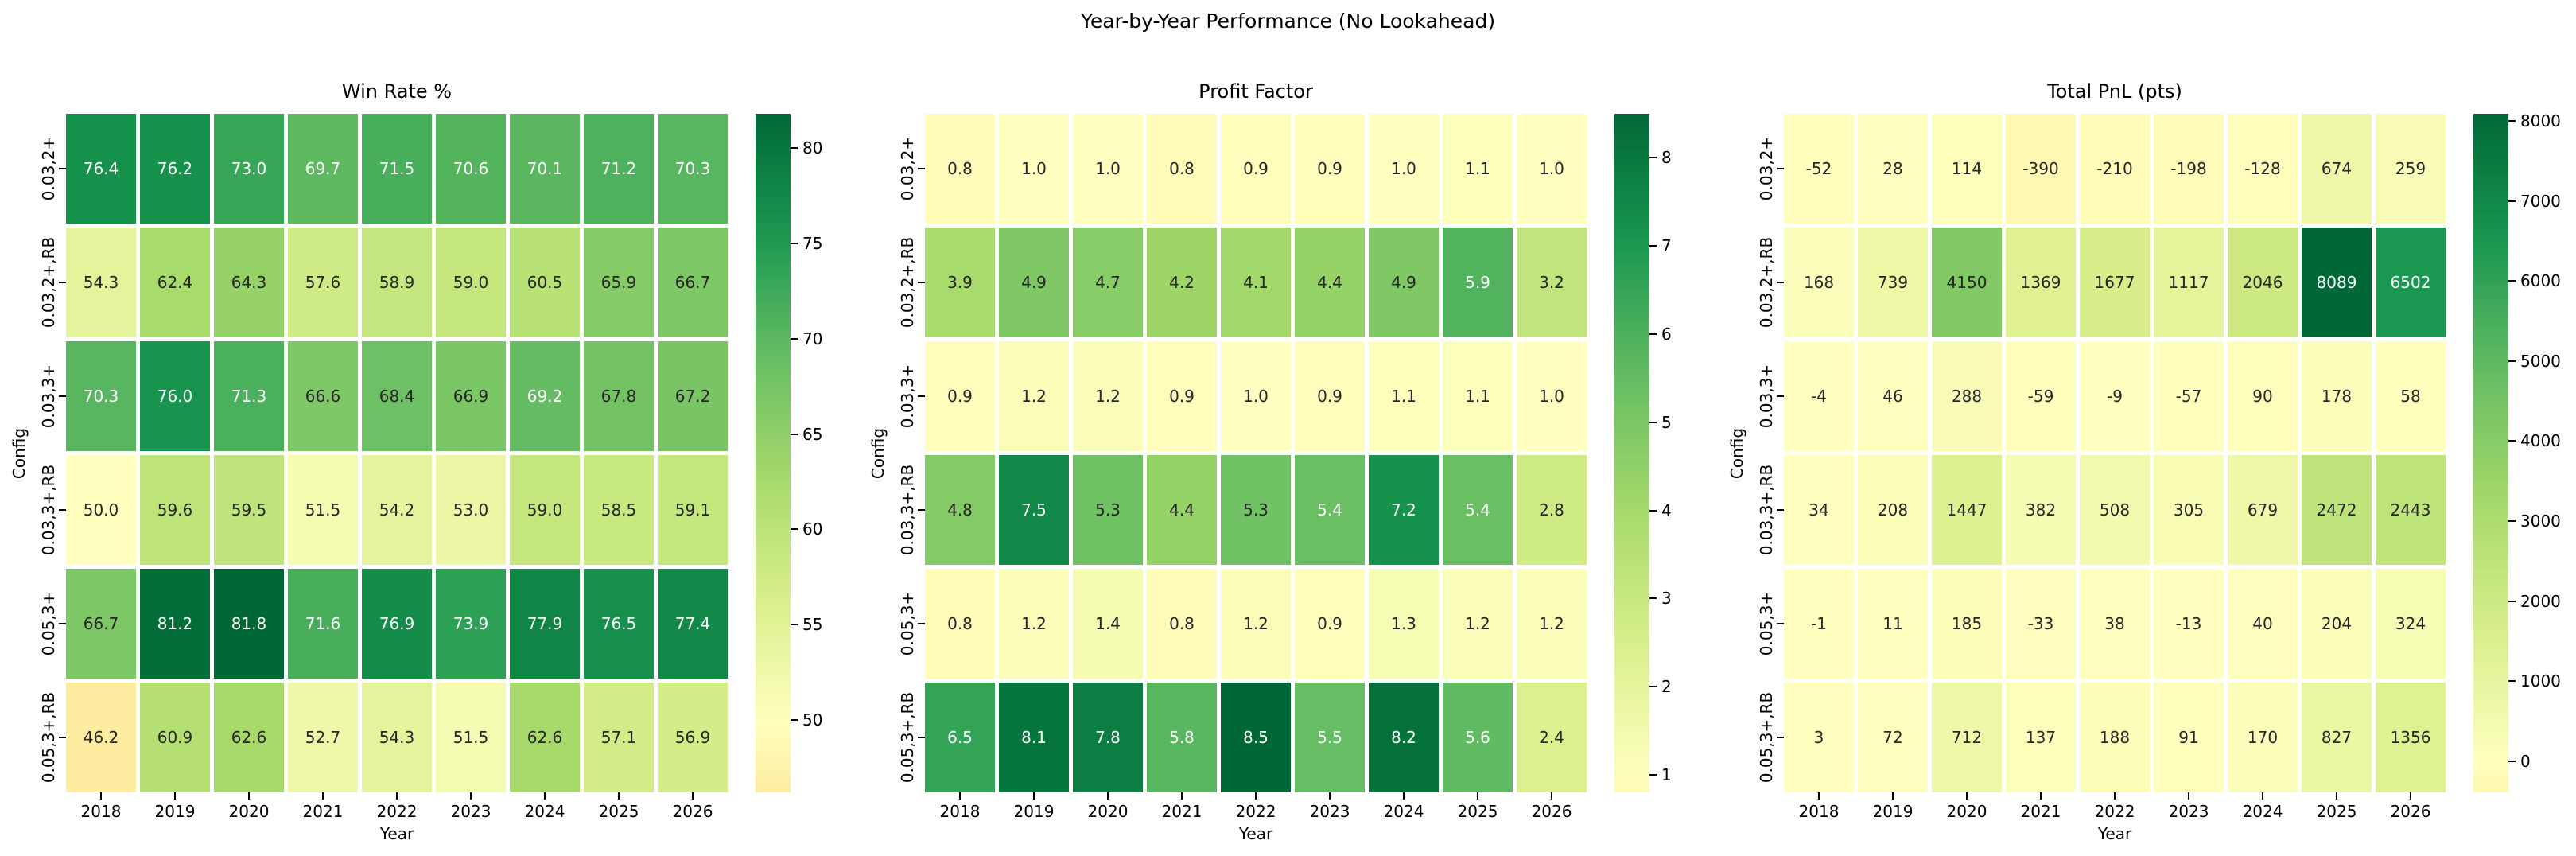  I want to click on heatmap-cell: 4.2, so click(1182, 282).